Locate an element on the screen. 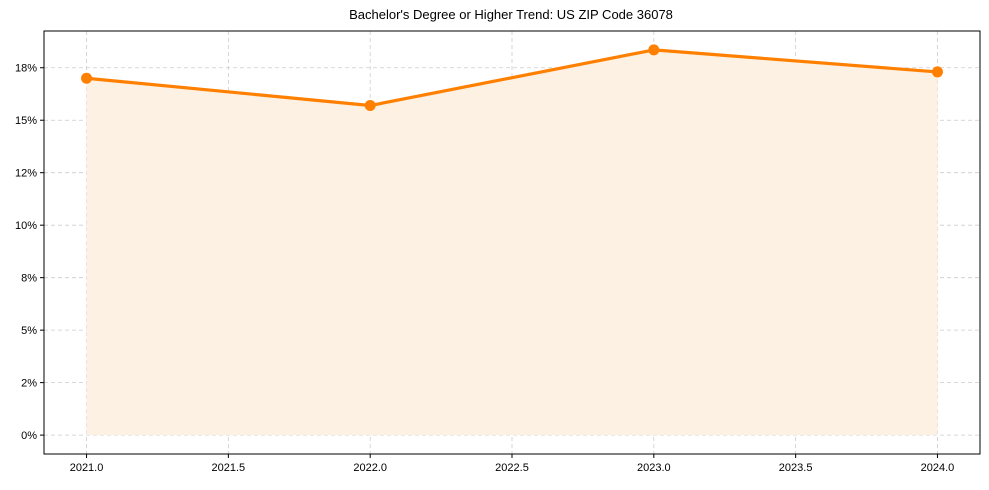  x-tick-label: 2021.0 is located at coordinates (87, 468).